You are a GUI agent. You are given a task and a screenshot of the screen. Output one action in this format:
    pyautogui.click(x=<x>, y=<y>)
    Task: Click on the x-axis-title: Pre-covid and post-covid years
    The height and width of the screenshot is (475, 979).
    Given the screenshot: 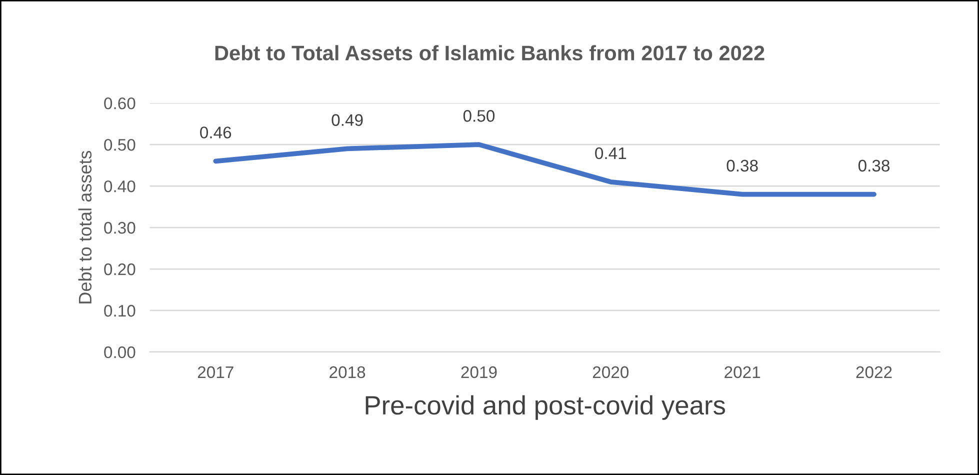 What is the action you would take?
    pyautogui.click(x=546, y=407)
    